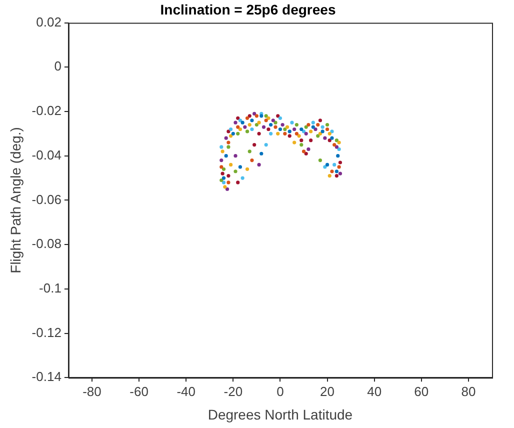 The width and height of the screenshot is (514, 428). Describe the element at coordinates (186, 391) in the screenshot. I see `x-tick-label: -40` at that location.